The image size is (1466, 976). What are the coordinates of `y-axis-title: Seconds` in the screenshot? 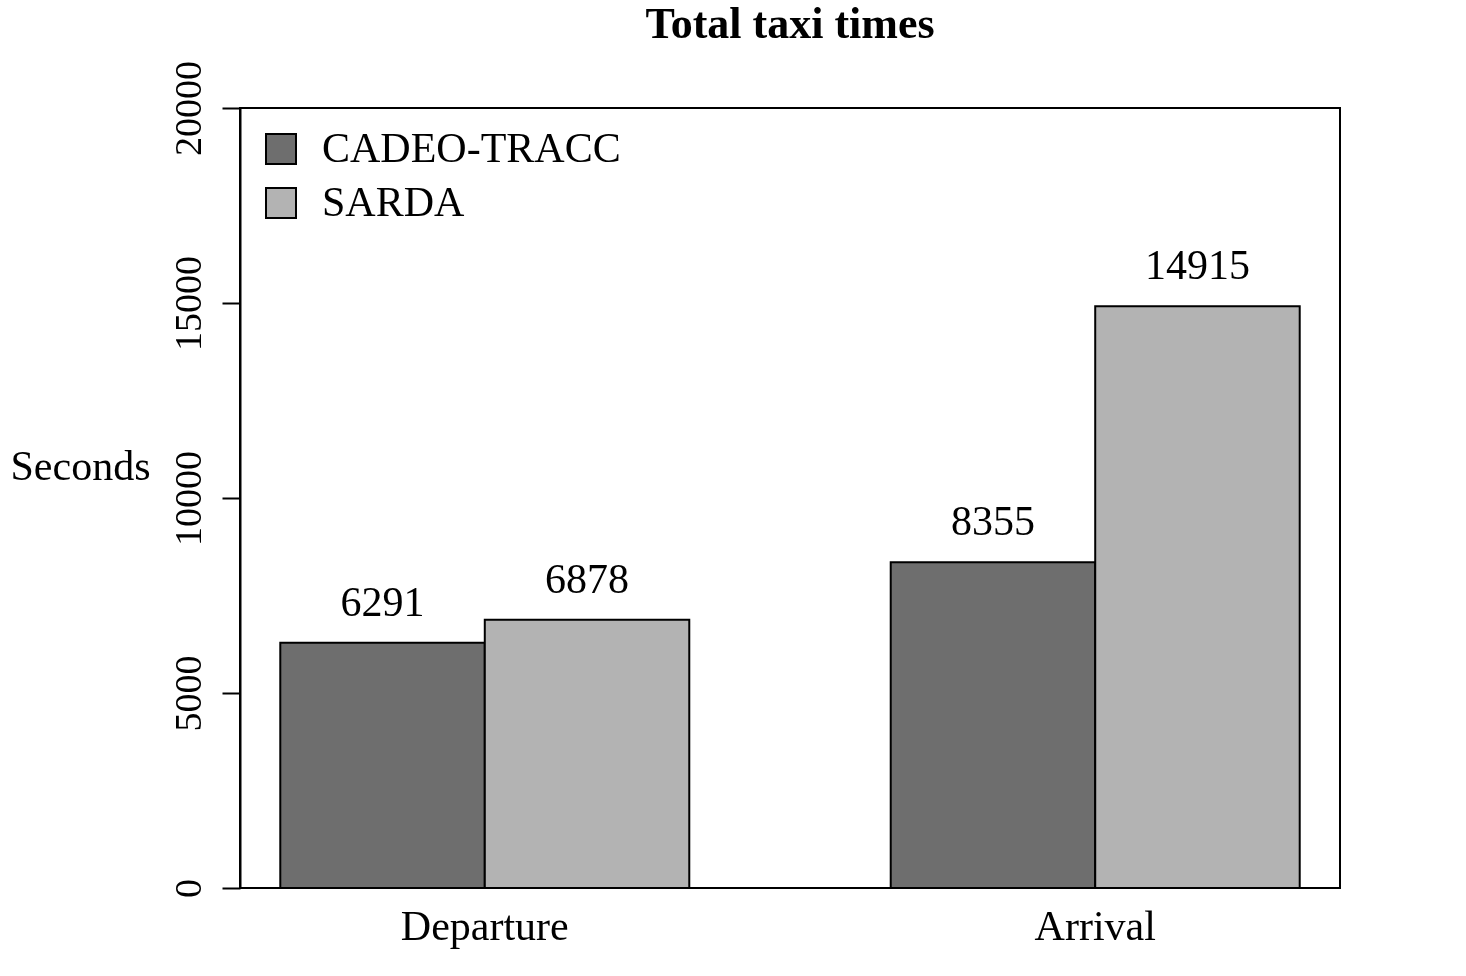 It's located at (80, 465).